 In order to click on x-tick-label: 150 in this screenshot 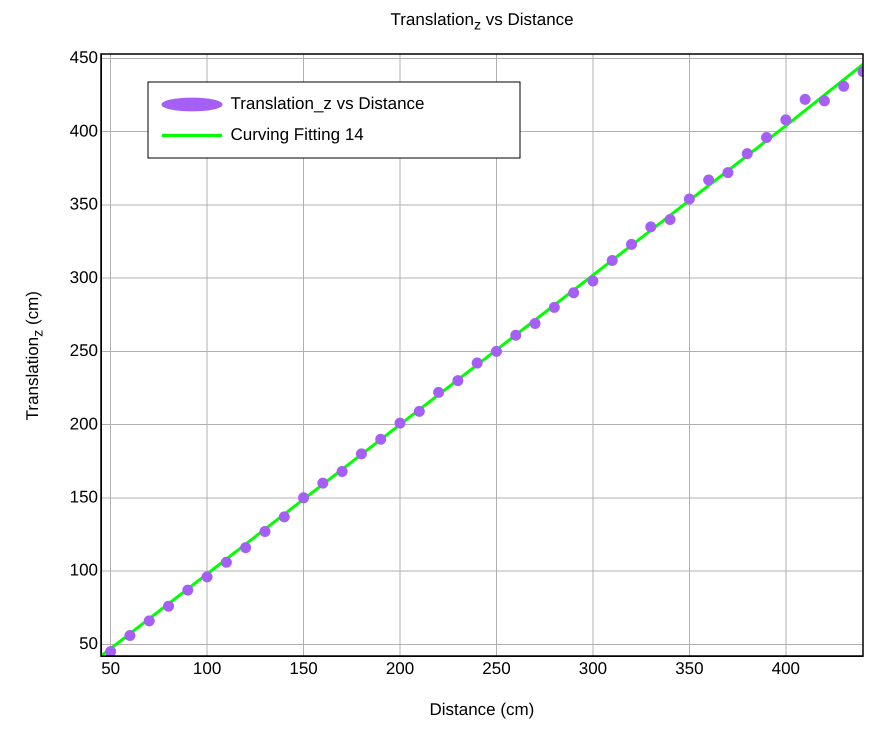, I will do `click(303, 668)`.